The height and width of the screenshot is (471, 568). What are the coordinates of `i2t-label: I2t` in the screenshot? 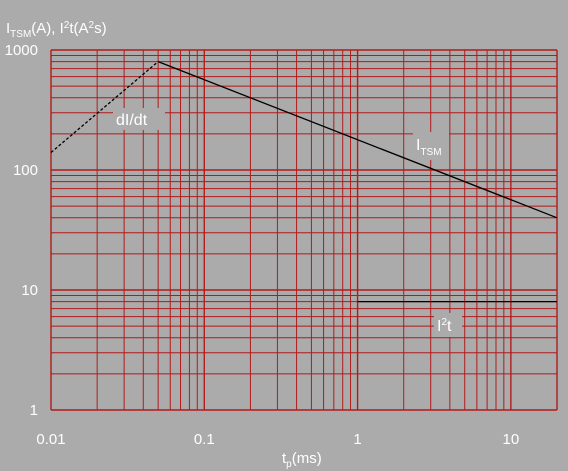 It's located at (444, 326).